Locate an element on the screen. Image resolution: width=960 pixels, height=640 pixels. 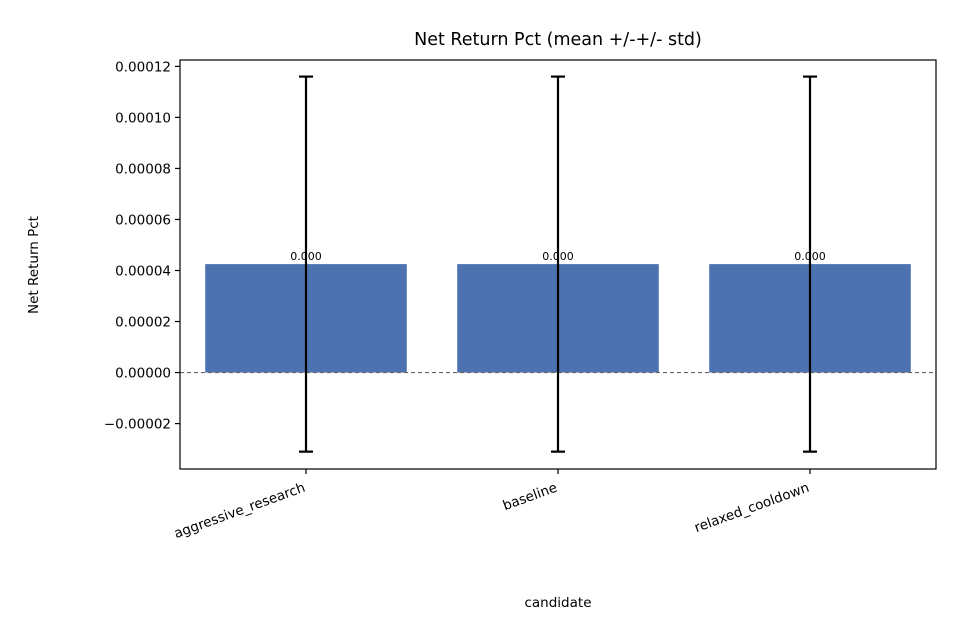
chart-title: Net Return Pct (mean +/-+/- std) is located at coordinates (558, 40).